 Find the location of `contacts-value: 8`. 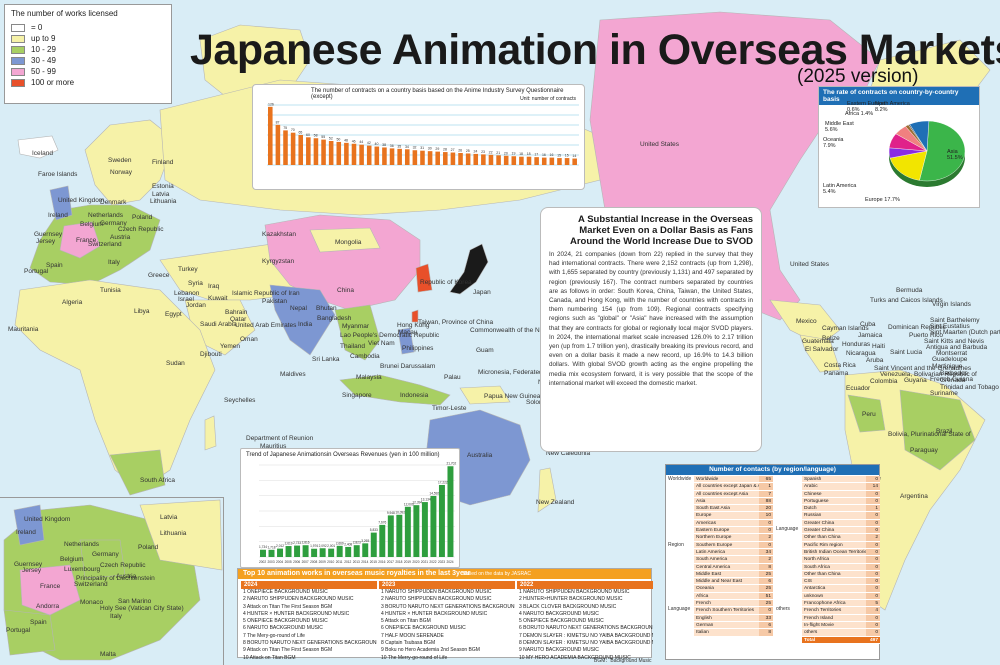

contacts-value: 8 is located at coordinates (766, 566).